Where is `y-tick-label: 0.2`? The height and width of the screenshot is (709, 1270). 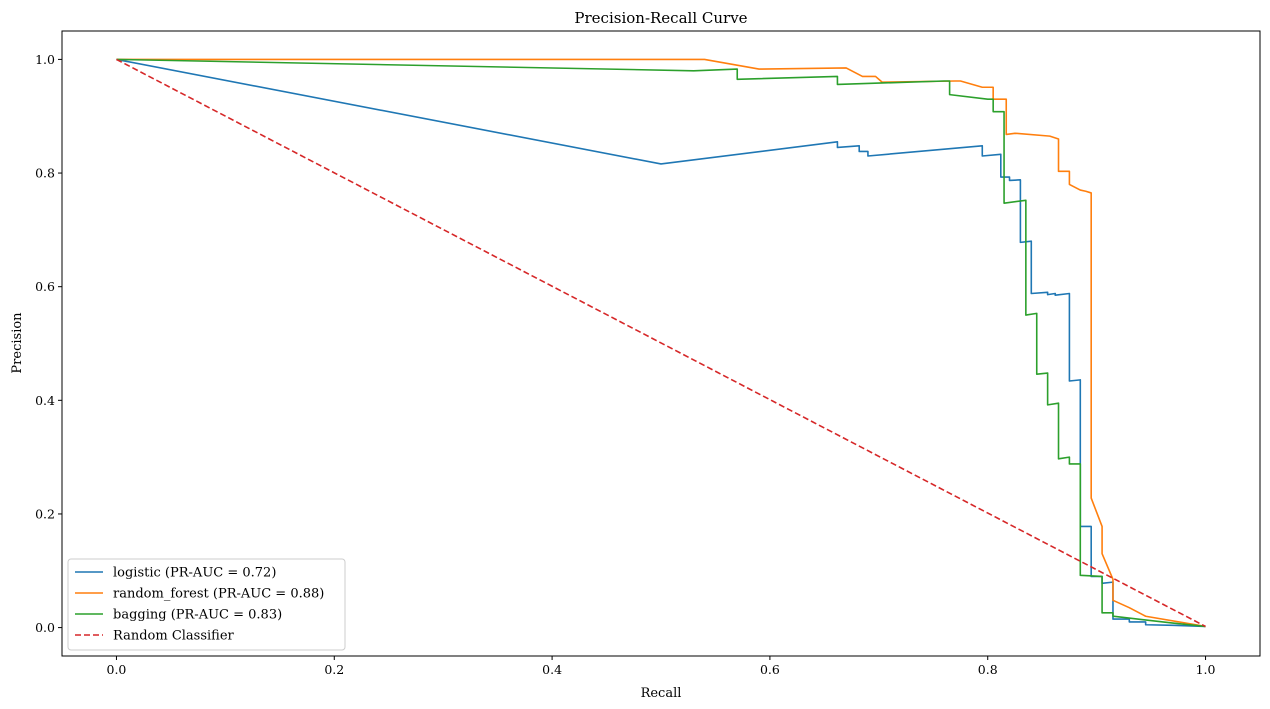 y-tick-label: 0.2 is located at coordinates (45, 513).